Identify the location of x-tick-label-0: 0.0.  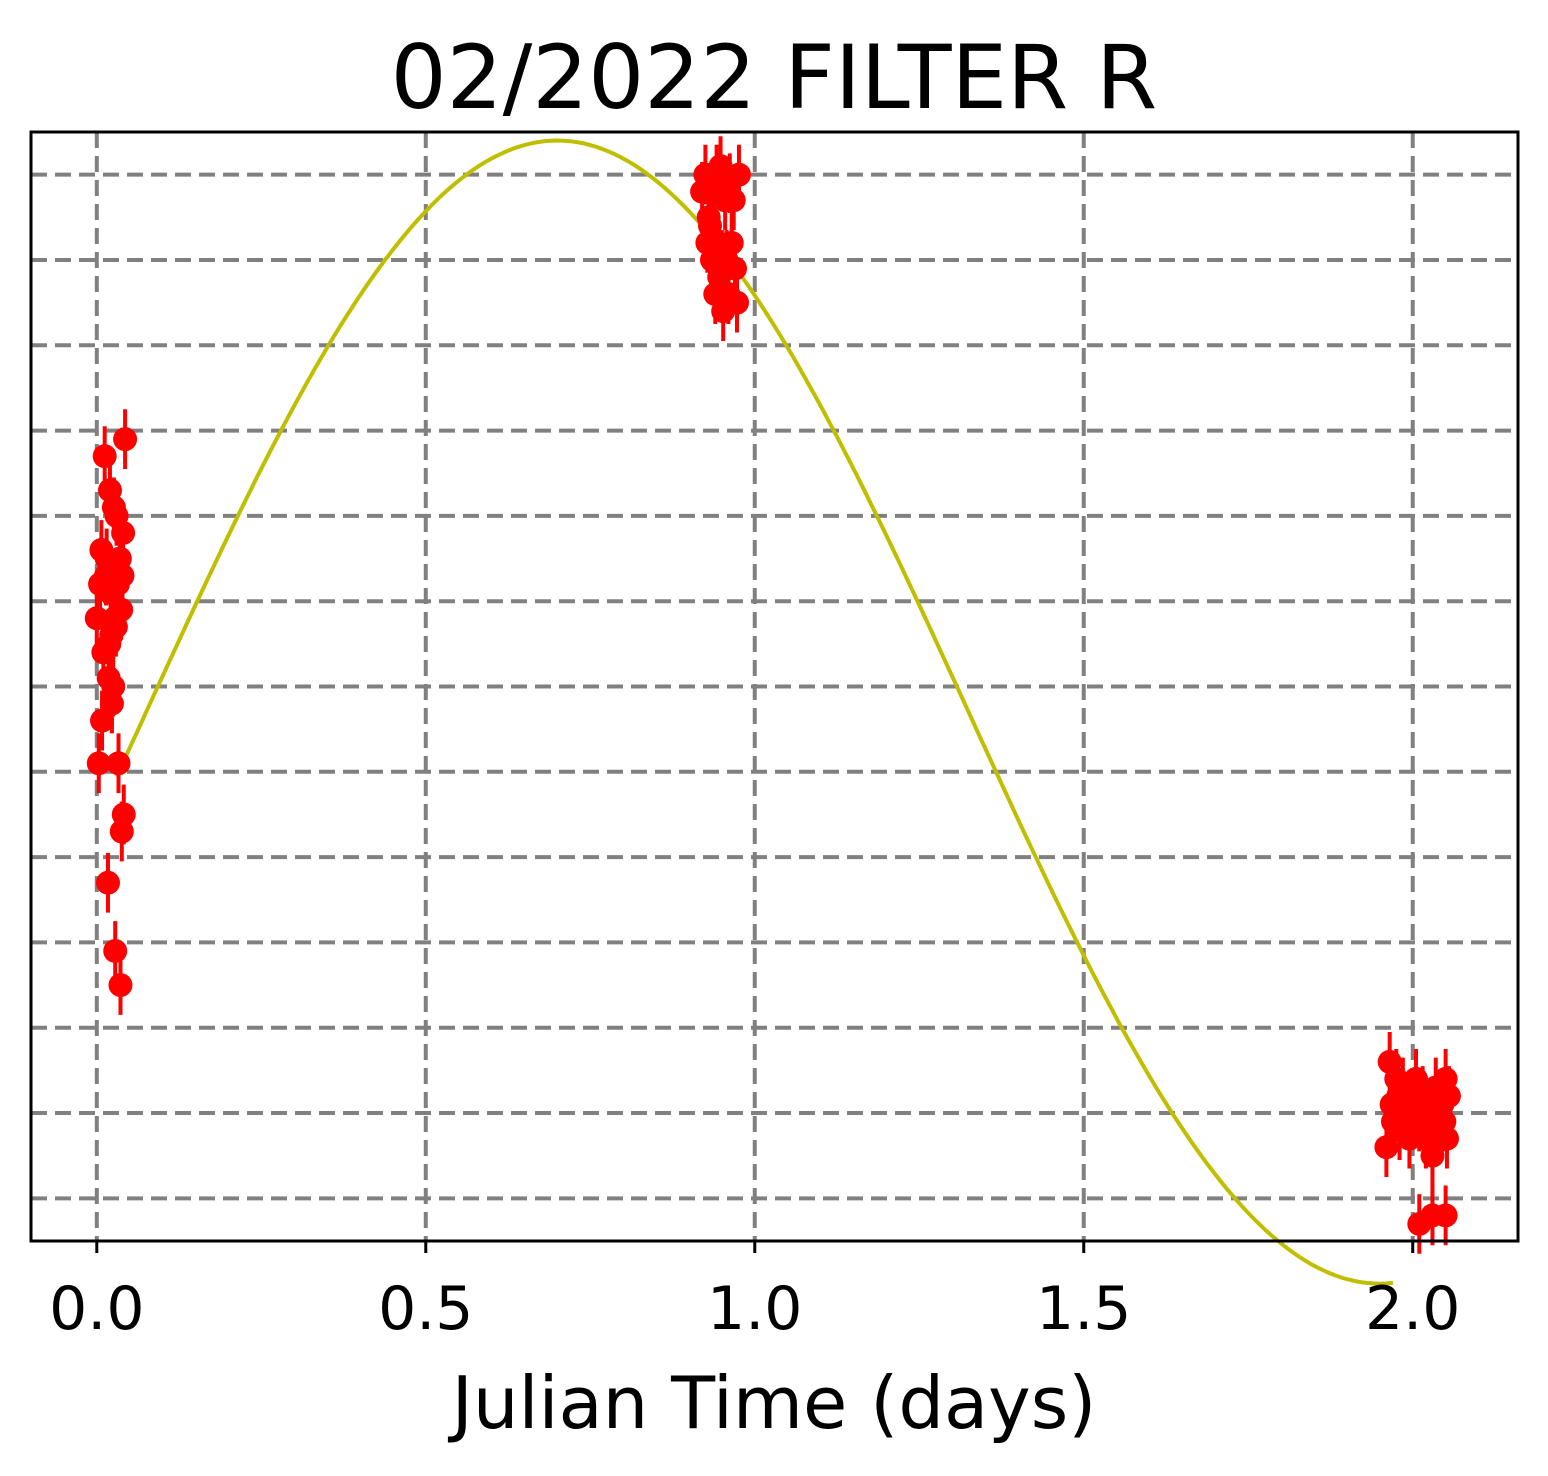
(96, 1309).